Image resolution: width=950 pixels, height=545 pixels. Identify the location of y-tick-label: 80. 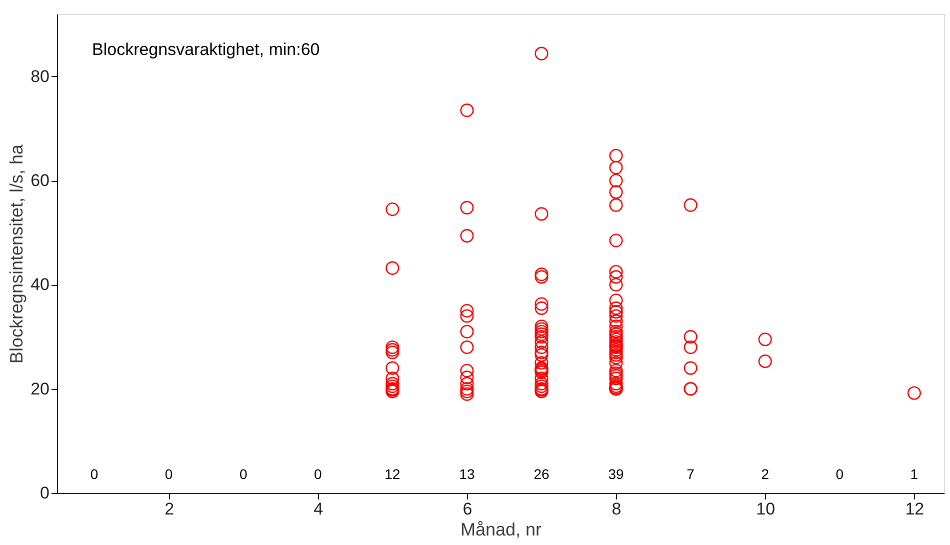
(40, 76).